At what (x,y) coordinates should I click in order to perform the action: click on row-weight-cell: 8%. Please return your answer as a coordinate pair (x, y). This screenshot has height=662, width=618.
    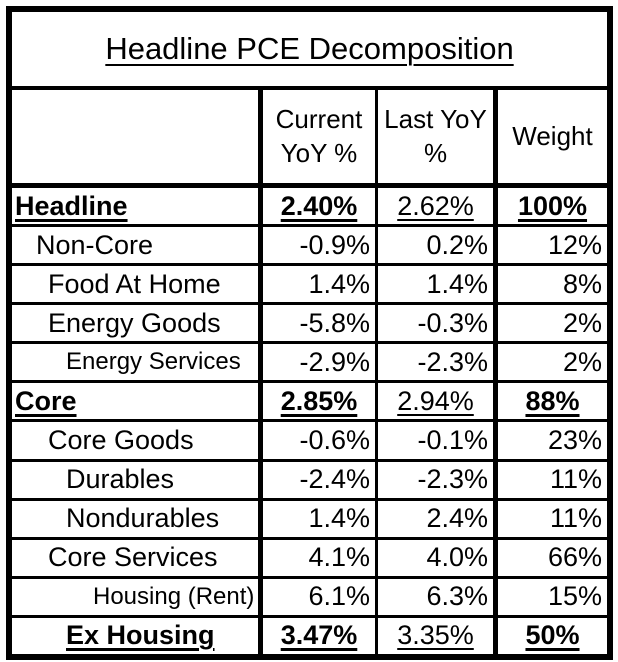
    Looking at the image, I should click on (550, 284).